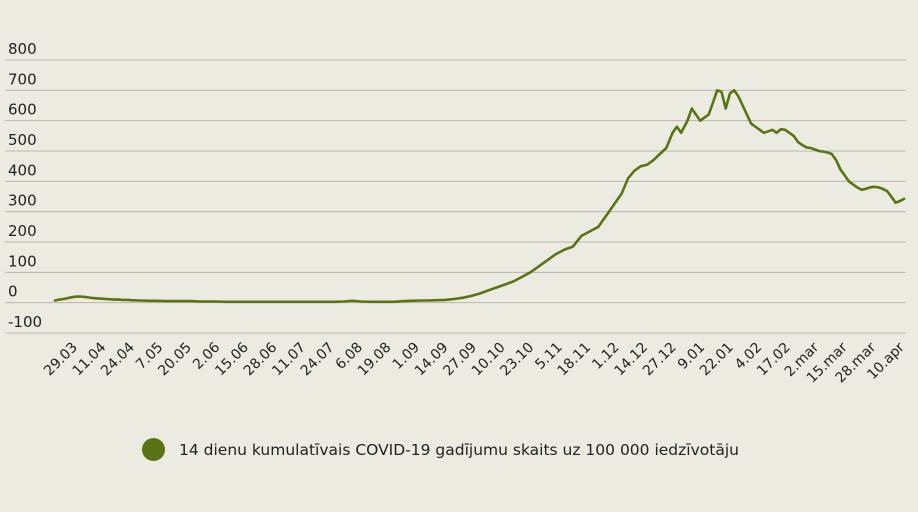  I want to click on y-tick-label: 600, so click(22, 110).